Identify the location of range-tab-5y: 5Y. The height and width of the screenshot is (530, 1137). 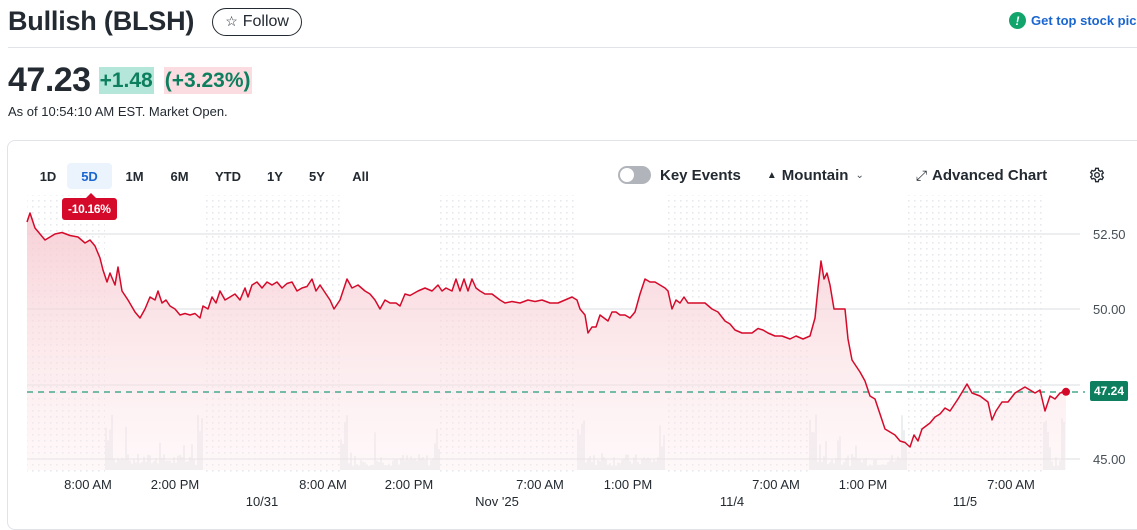
(317, 176).